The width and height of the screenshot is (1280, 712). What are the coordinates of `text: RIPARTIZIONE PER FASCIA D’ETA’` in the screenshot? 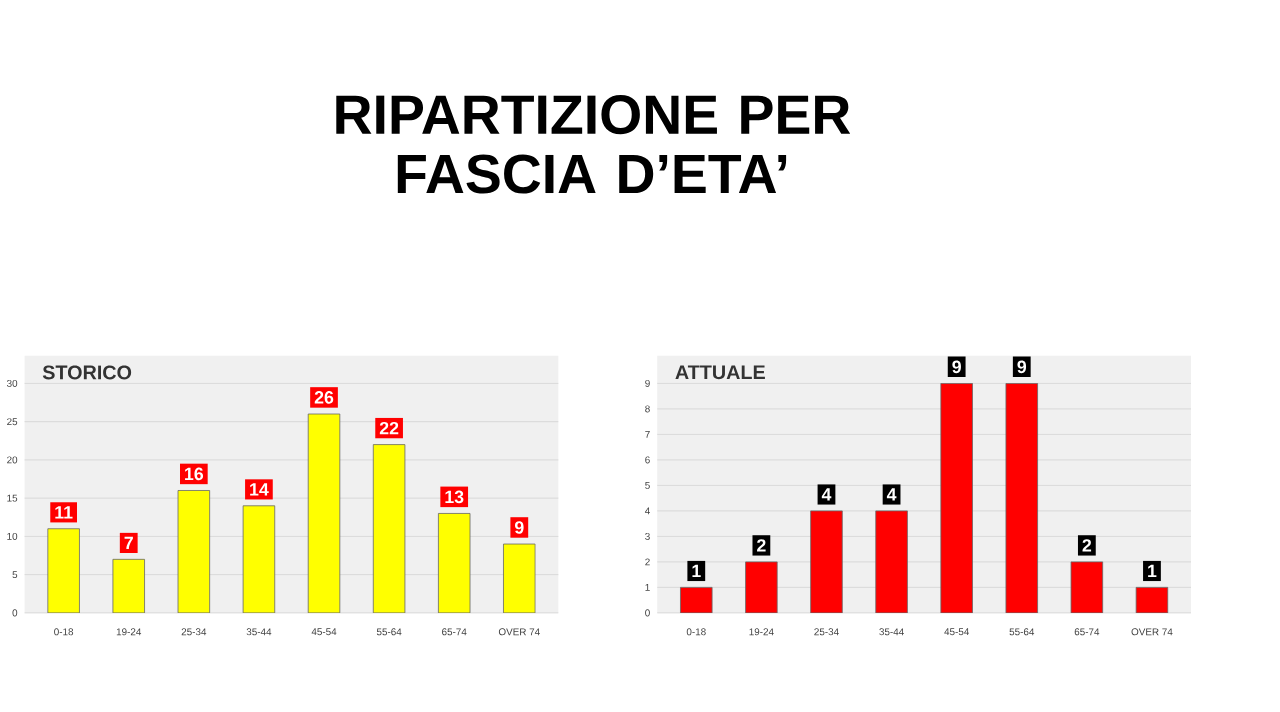 It's located at (593, 144).